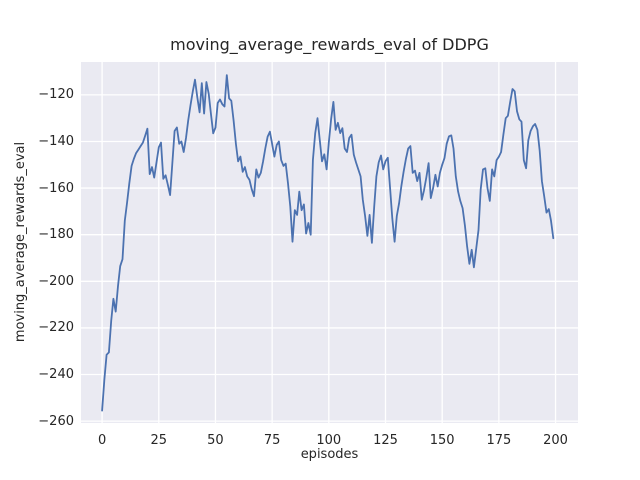  What do you see at coordinates (442, 440) in the screenshot?
I see `x-tick-label: 150` at bounding box center [442, 440].